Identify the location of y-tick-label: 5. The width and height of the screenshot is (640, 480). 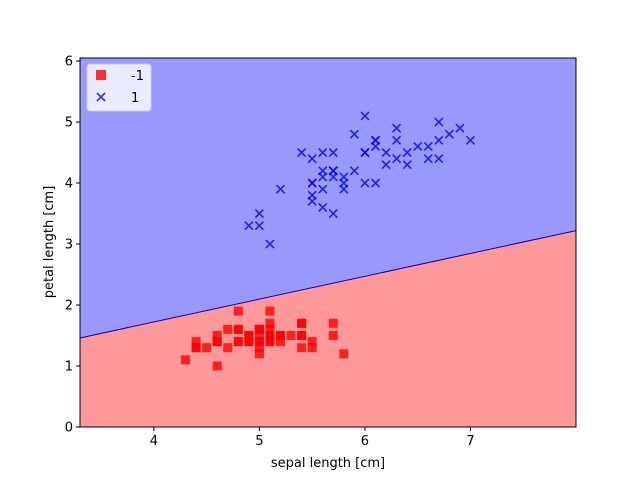
(69, 123).